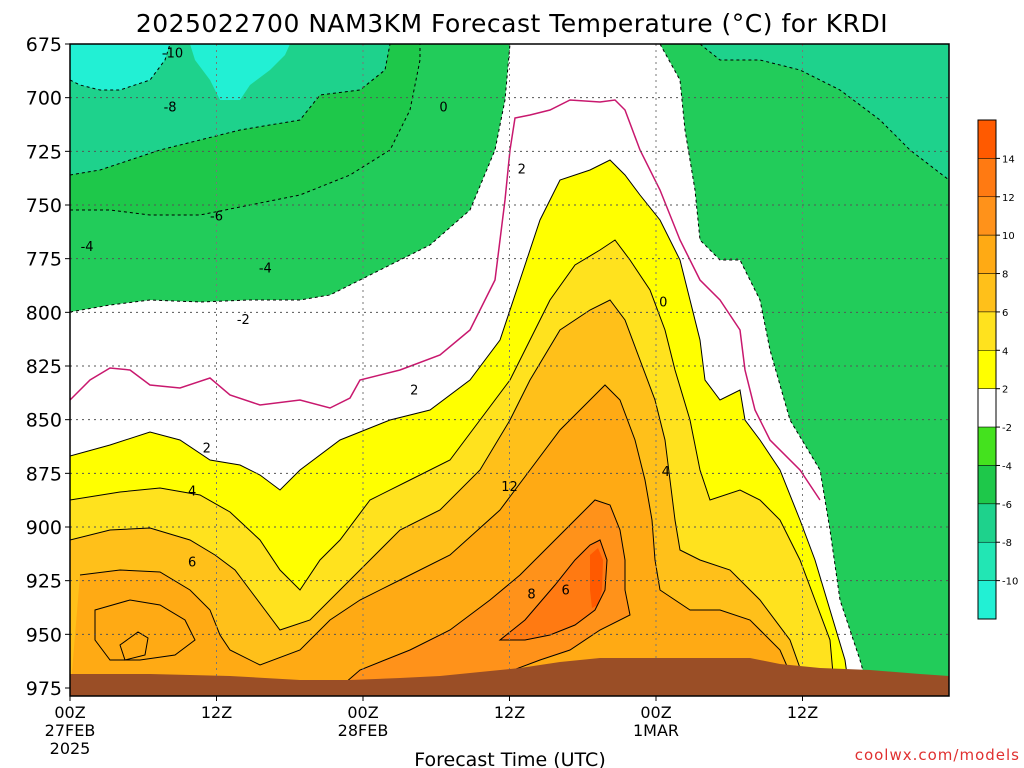 Image resolution: width=1024 pixels, height=768 pixels. What do you see at coordinates (243, 320) in the screenshot?
I see `contour-label: -2` at bounding box center [243, 320].